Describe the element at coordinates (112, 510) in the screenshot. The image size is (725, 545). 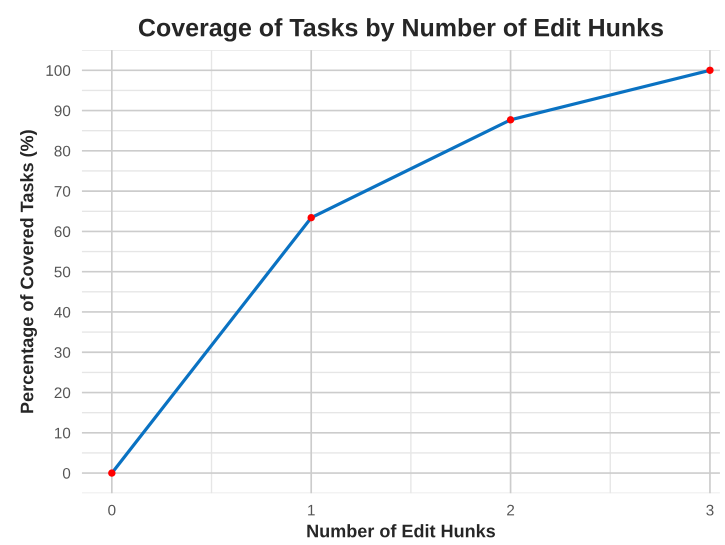
I see `x-tick-label: 0` at that location.